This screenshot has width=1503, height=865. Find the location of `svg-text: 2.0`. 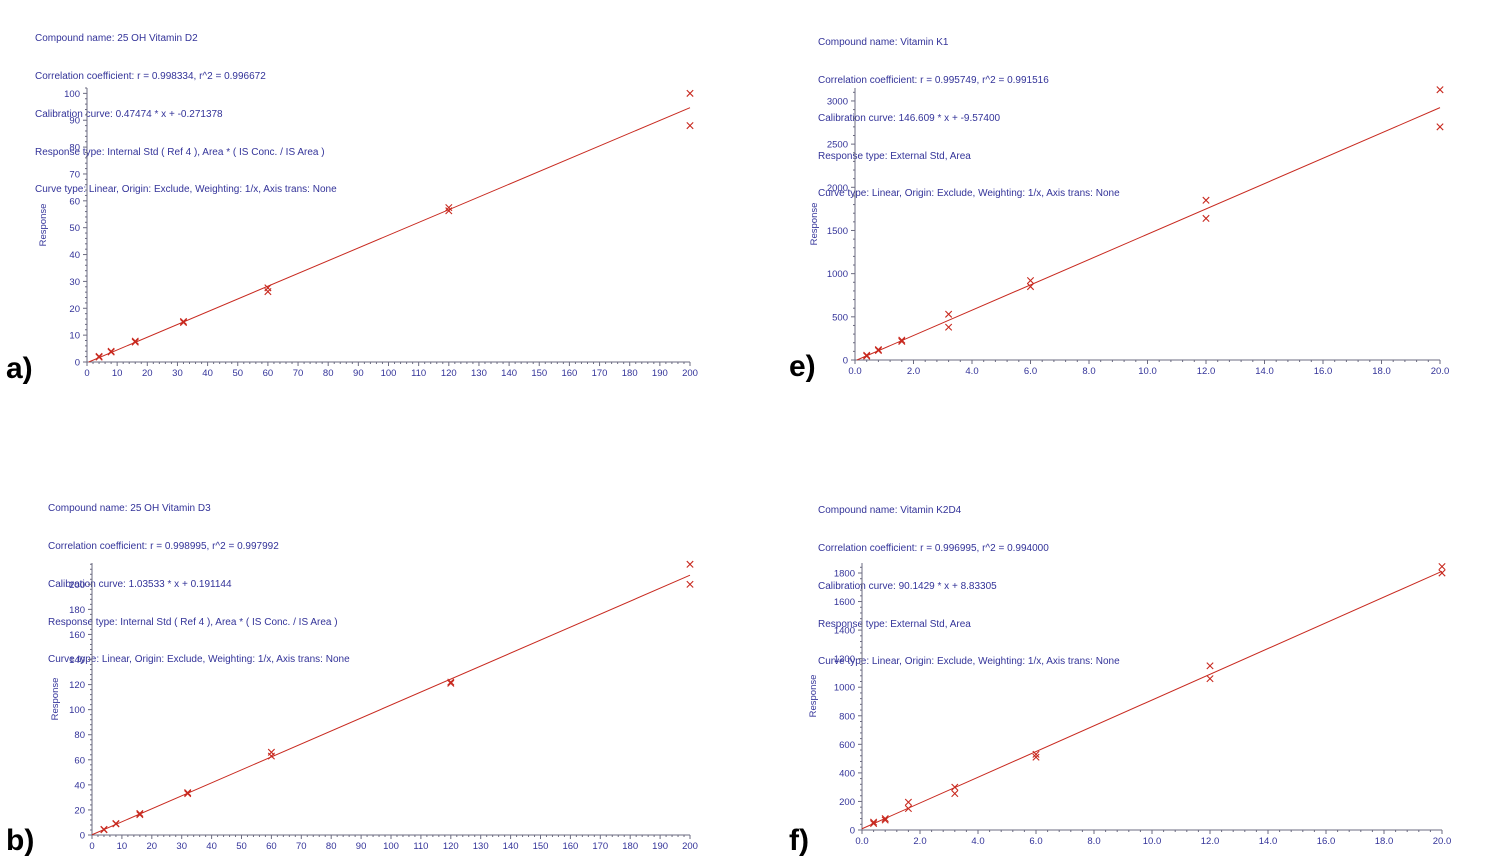

svg-text: 2.0 is located at coordinates (913, 371).